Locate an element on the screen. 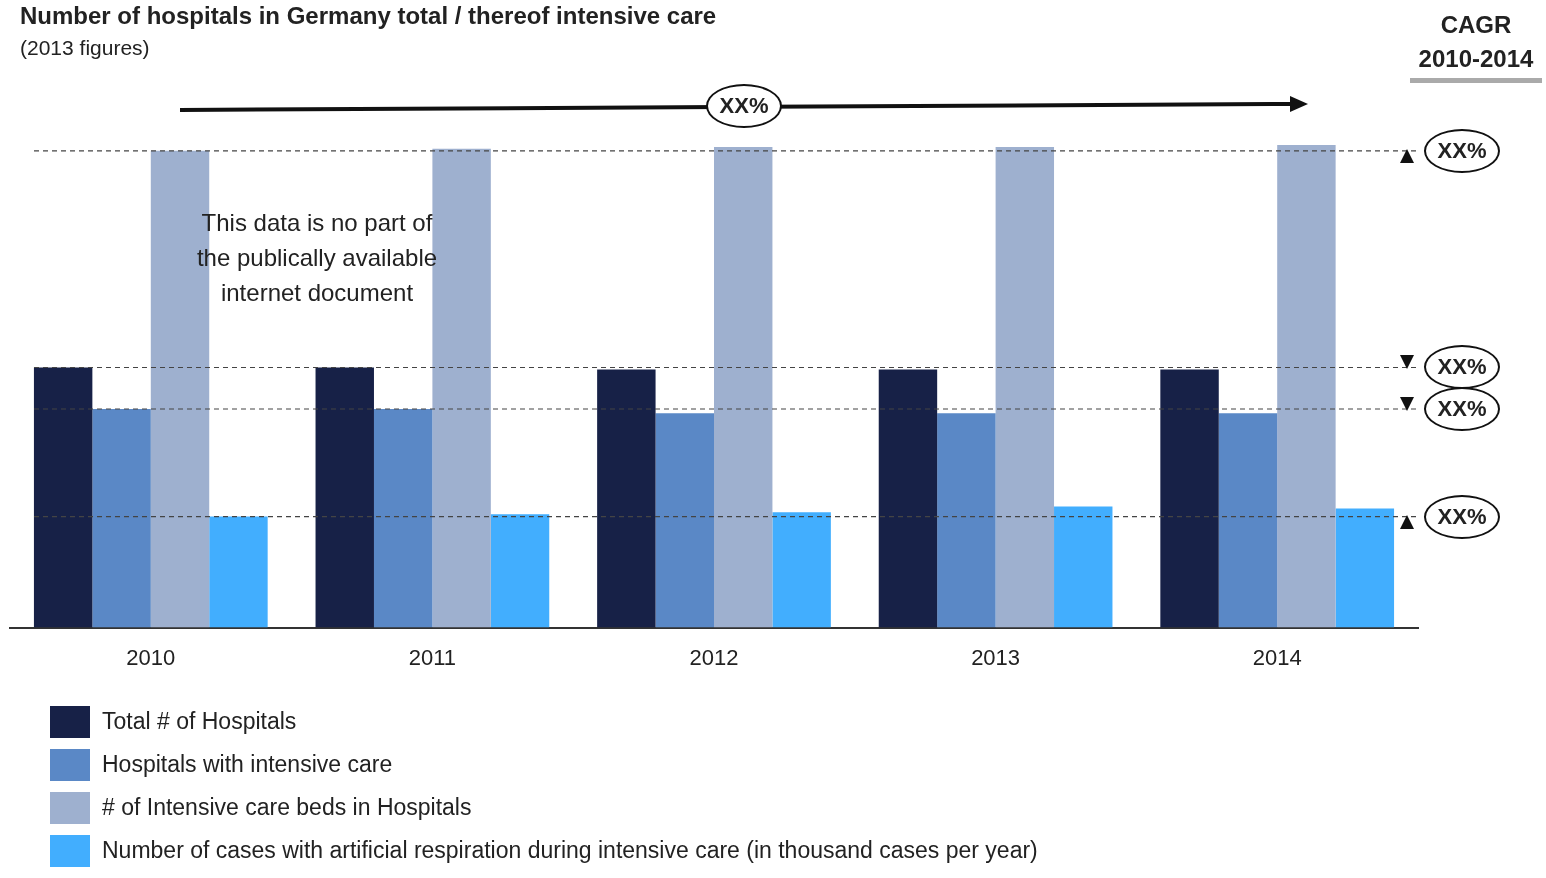  x-tick-label: 2014 is located at coordinates (1277, 657).